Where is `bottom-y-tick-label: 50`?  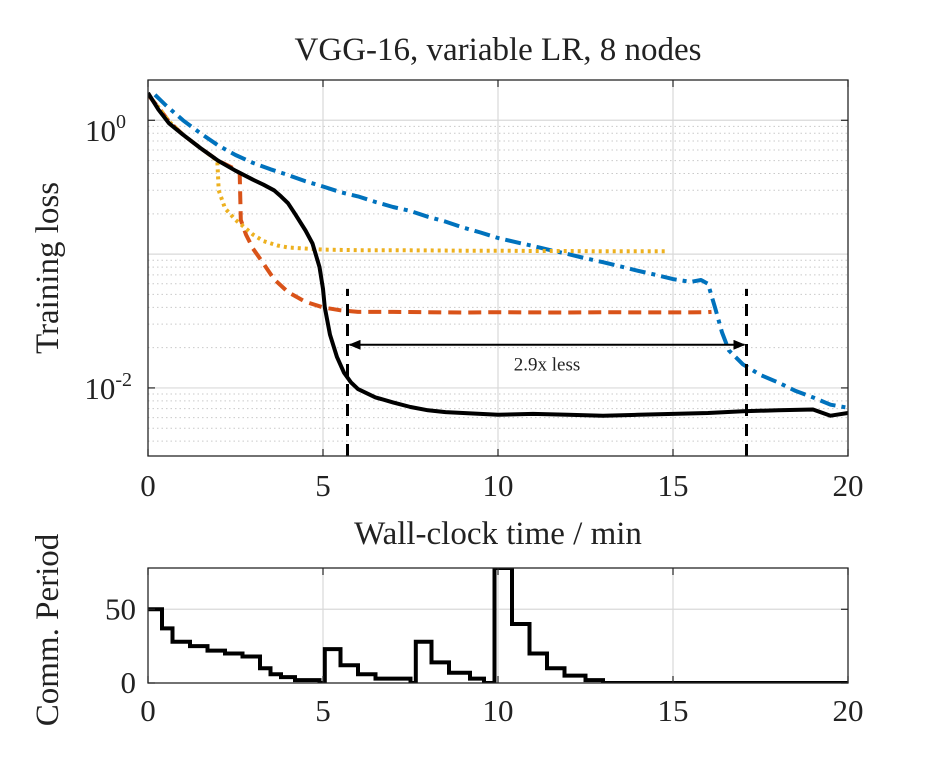
bottom-y-tick-label: 50 is located at coordinates (120, 608).